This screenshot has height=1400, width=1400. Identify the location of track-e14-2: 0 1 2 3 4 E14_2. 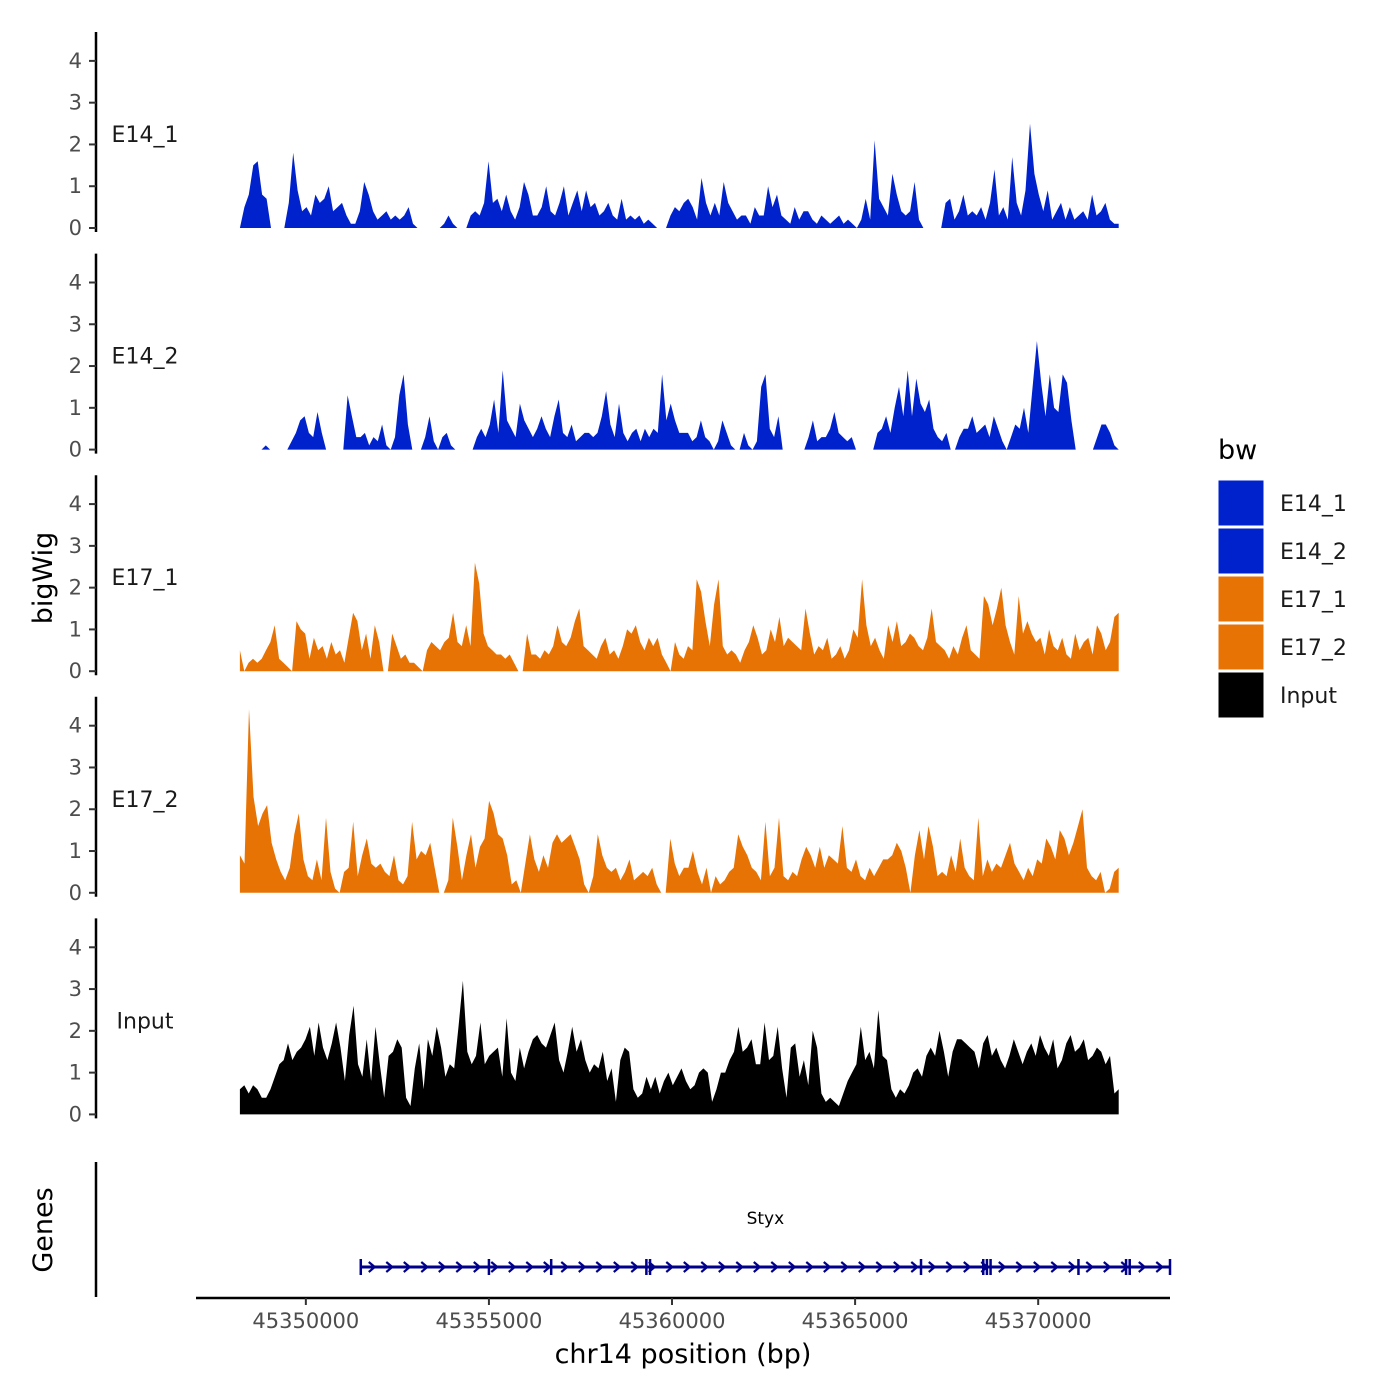
(594, 357).